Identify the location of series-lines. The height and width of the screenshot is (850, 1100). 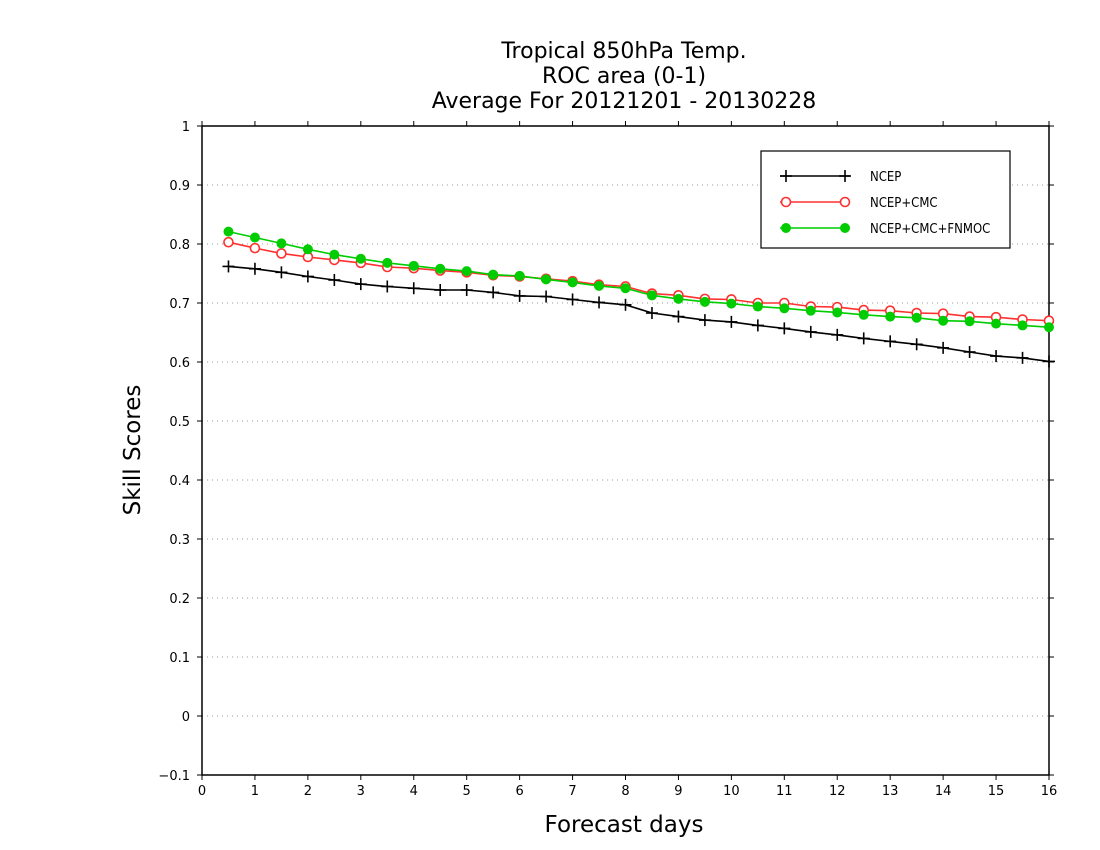
(638, 297).